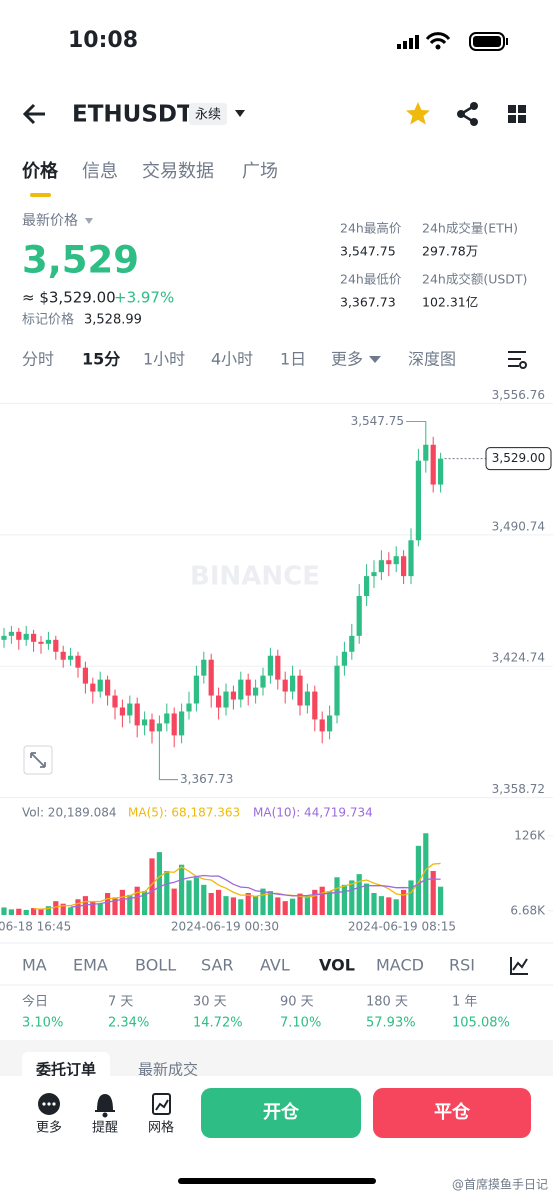 This screenshot has width=553, height=1200. I want to click on more-caret, so click(375, 359).